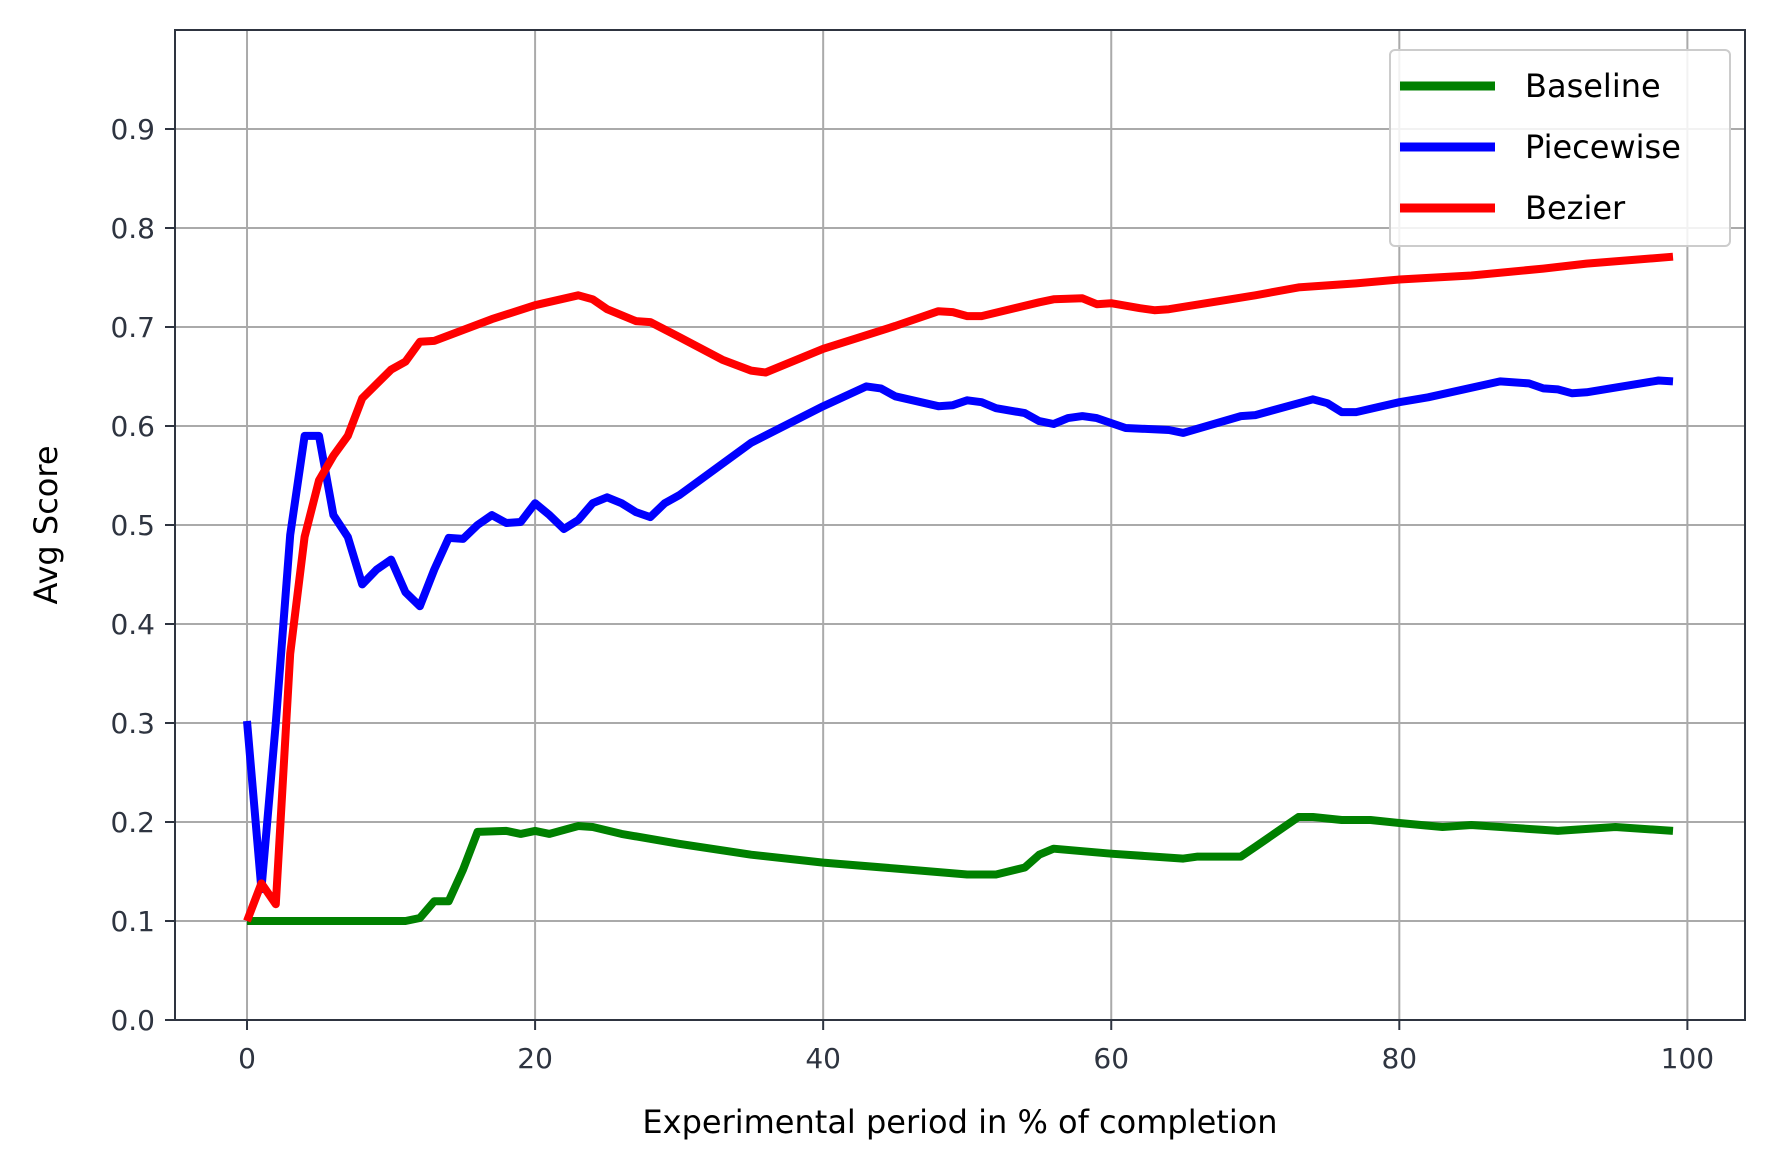 This screenshot has width=1770, height=1170. I want to click on y-tick-label: 0.1, so click(132, 921).